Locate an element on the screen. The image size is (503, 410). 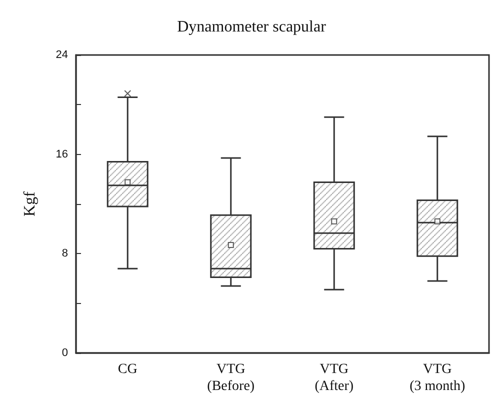
y-tick-label: 16 is located at coordinates (62, 154).